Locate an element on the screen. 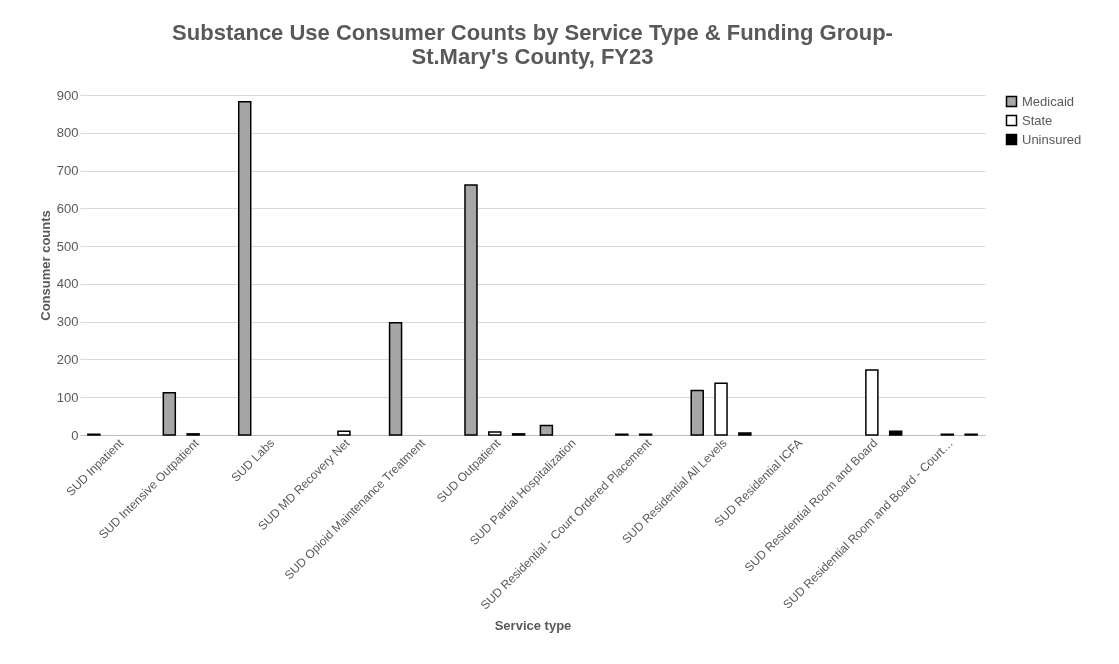 The width and height of the screenshot is (1119, 664). y-tick-label: 800 is located at coordinates (67, 133).